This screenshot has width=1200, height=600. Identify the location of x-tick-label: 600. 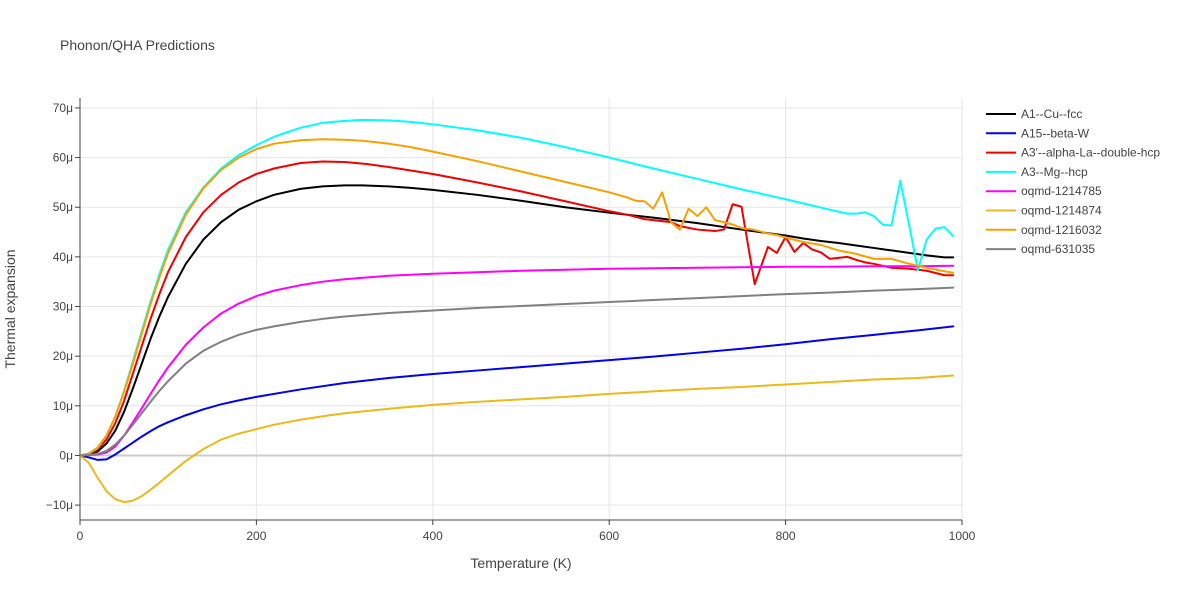
(609, 536).